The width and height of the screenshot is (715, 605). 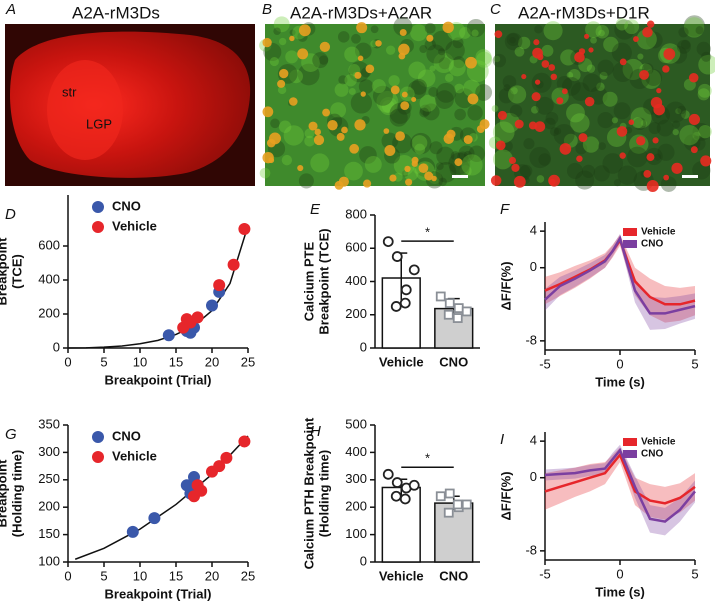 What do you see at coordinates (502, 439) in the screenshot?
I see `panel-letter: I` at bounding box center [502, 439].